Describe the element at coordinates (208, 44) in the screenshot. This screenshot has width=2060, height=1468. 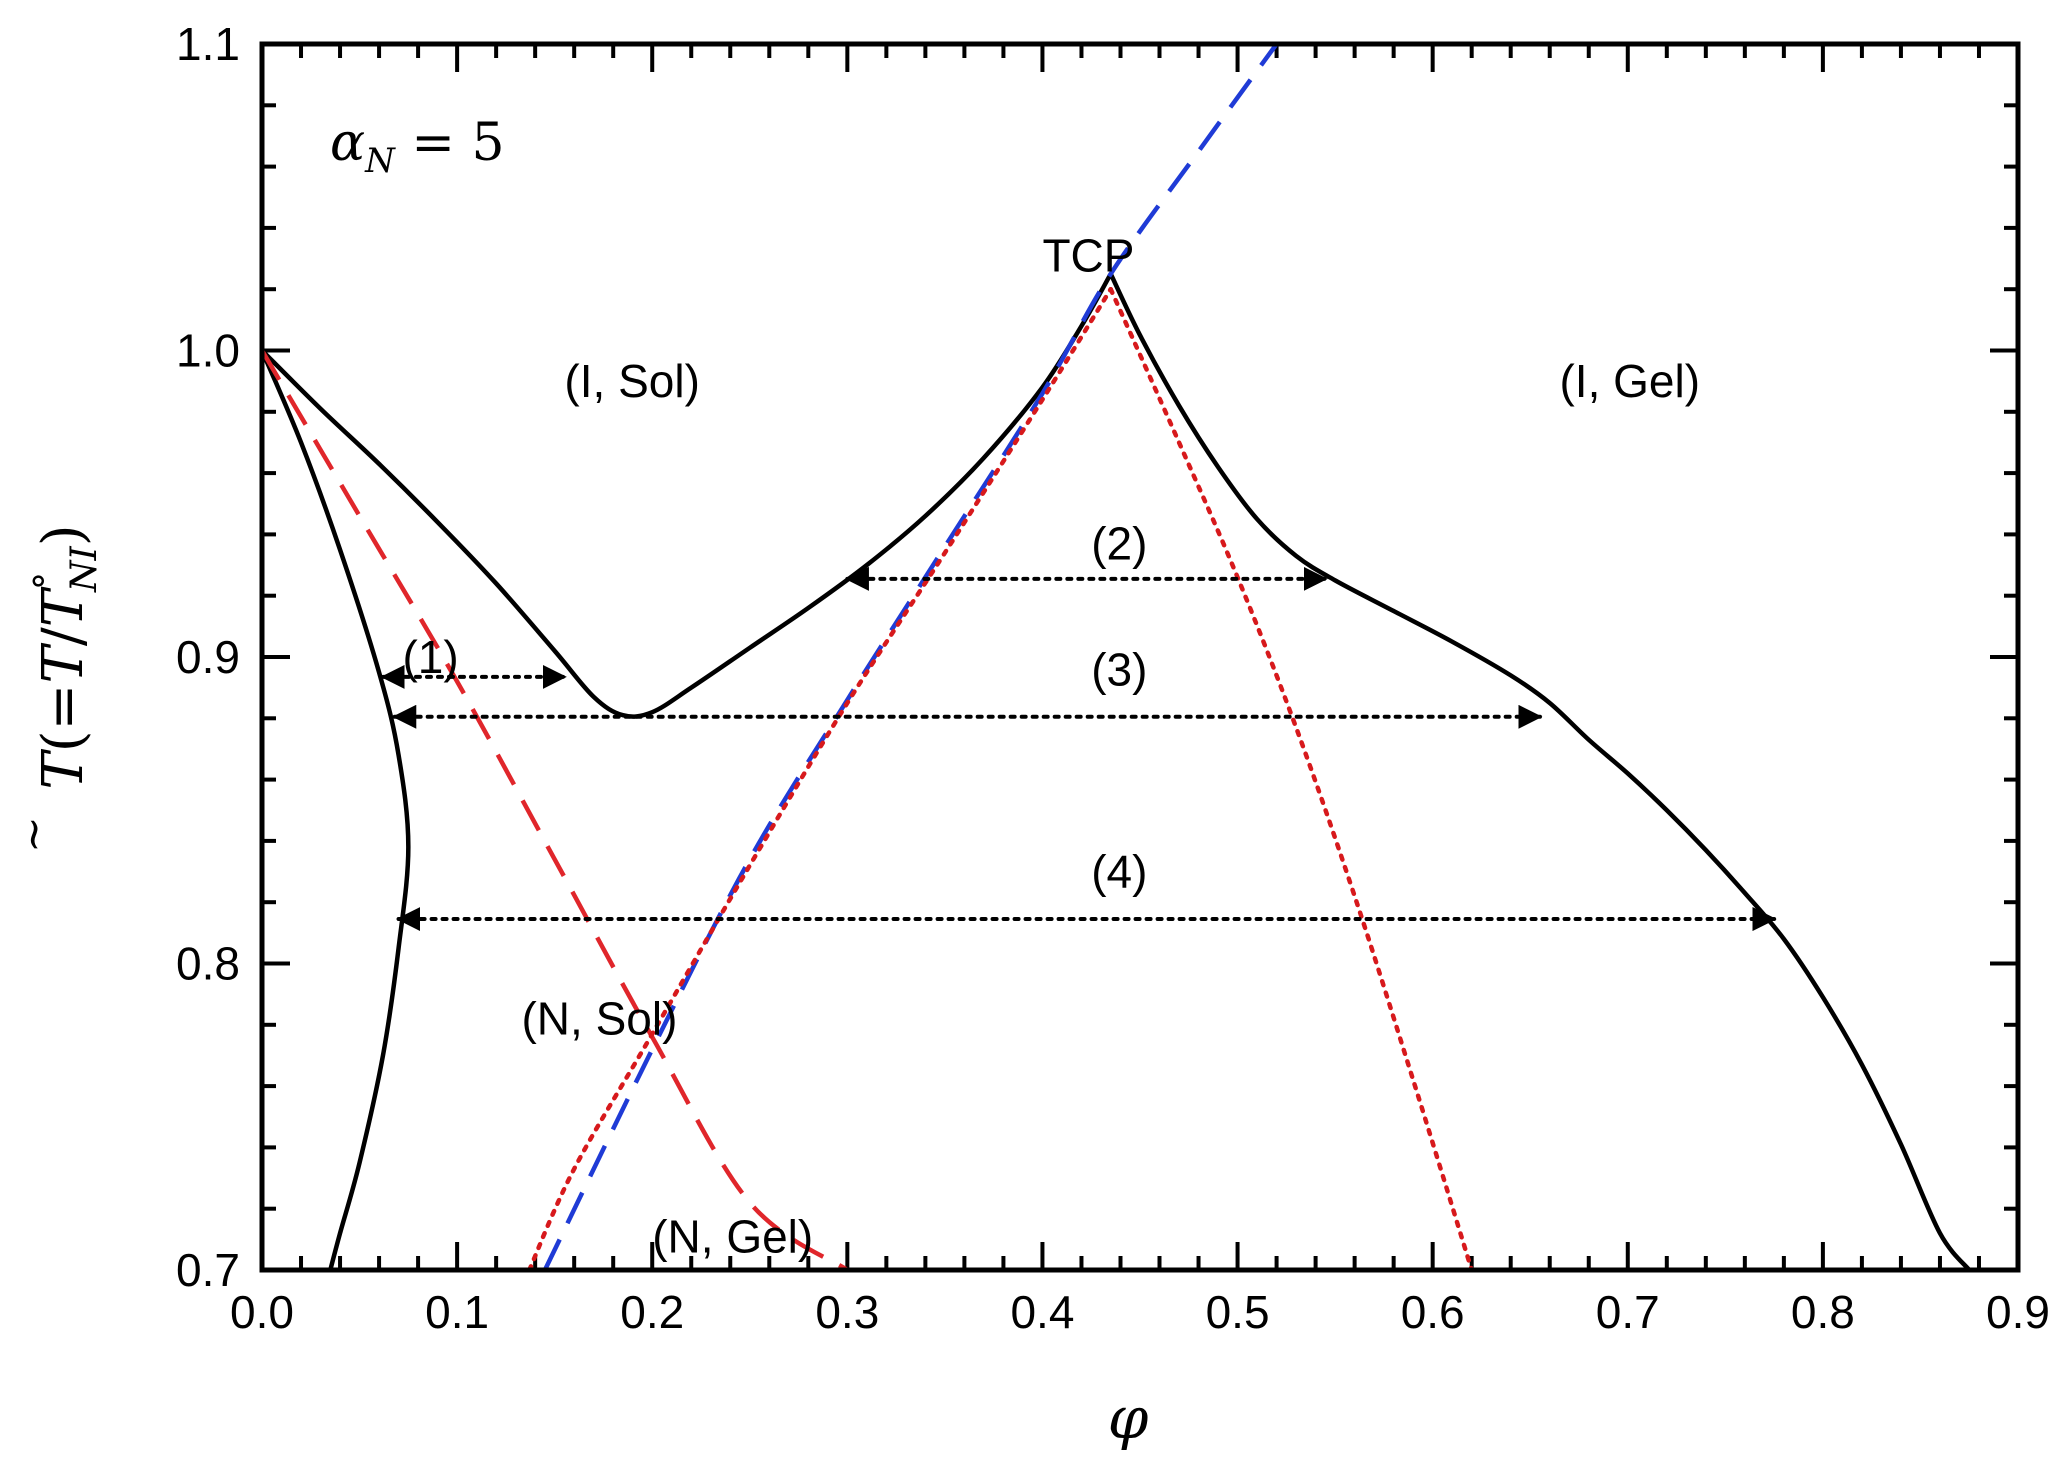
I see `y-tick-label: 1.1` at that location.